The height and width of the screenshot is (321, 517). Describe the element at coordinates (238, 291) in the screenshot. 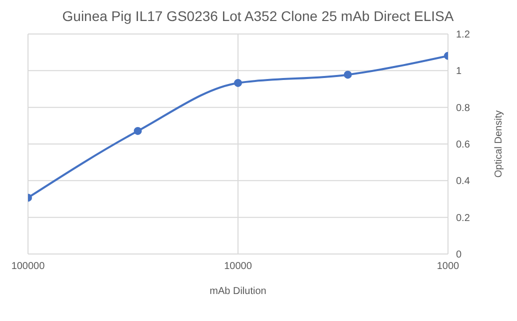

I see `x-axis-title: mAb Dilution` at that location.